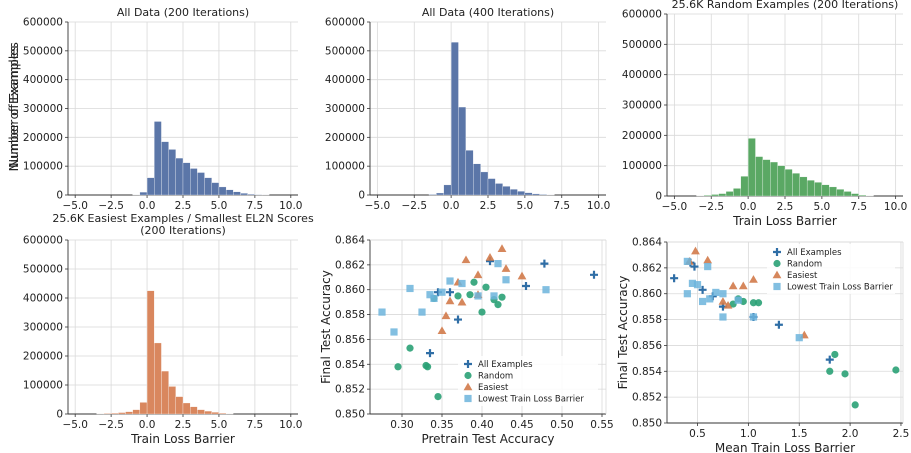 Image resolution: width=911 pixels, height=453 pixels. Describe the element at coordinates (14, 105) in the screenshot. I see `y-axis-label: Number of Examples` at that location.